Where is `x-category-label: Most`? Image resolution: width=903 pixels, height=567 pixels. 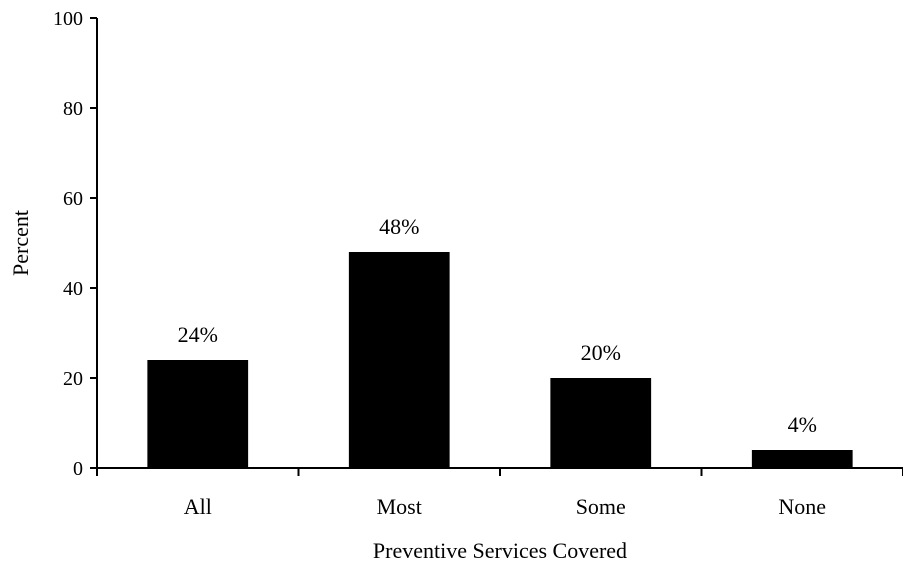 x-category-label: Most is located at coordinates (399, 506).